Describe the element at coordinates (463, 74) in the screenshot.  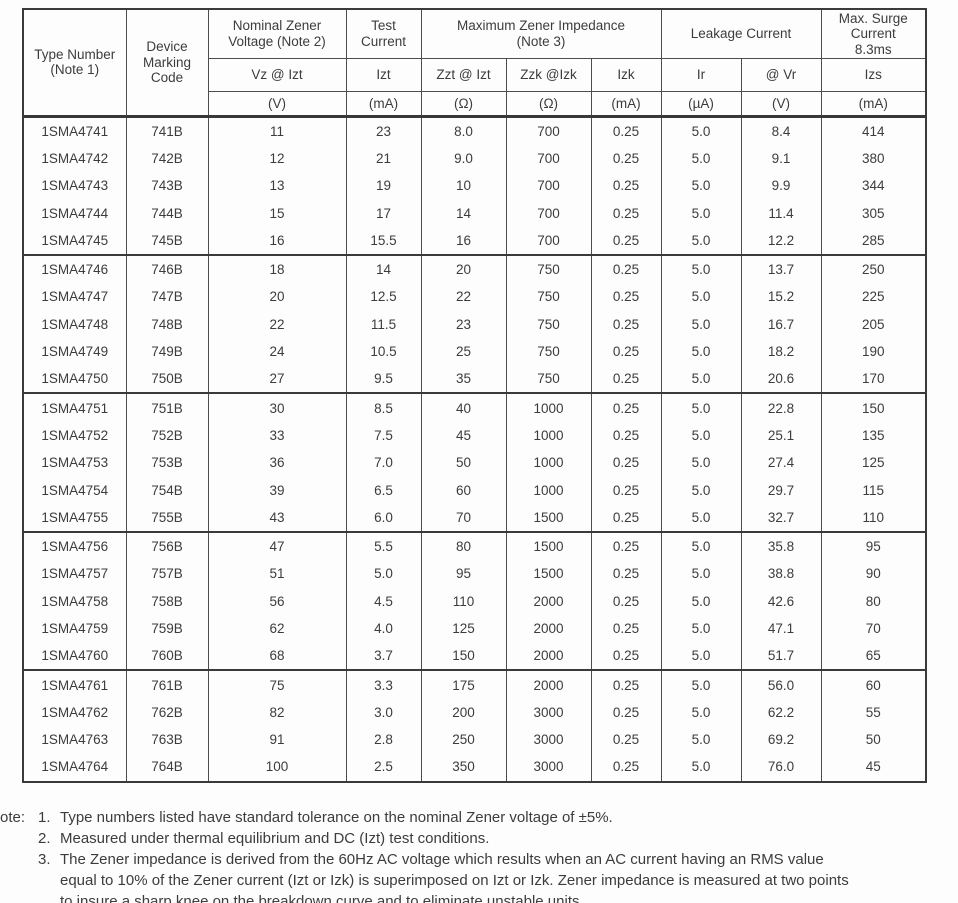
I see `symbol-zzt: Zzt @ Izt` at that location.